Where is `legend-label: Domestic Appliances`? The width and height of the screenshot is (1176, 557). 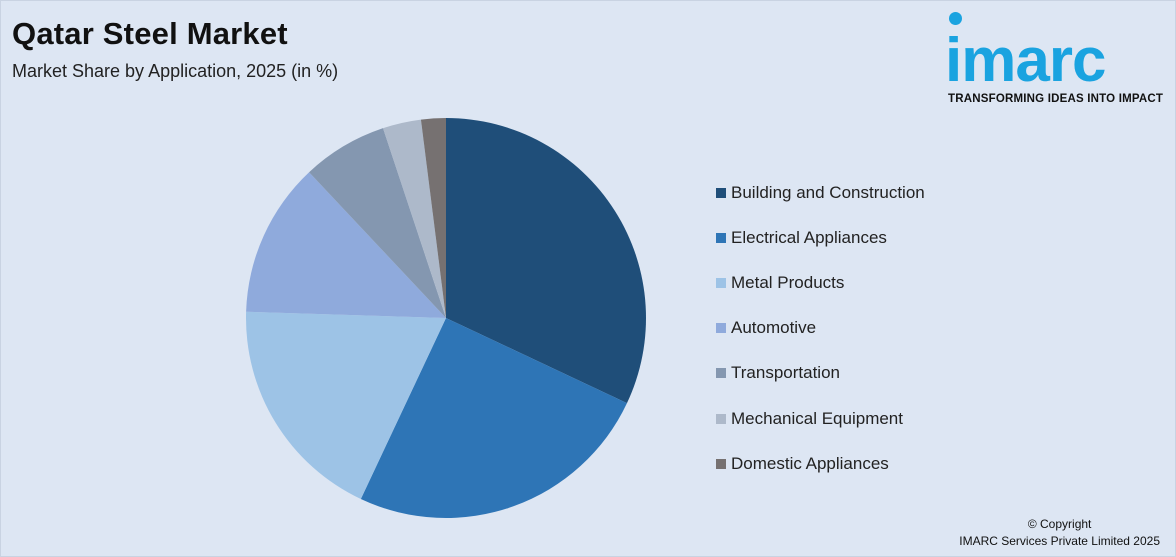
legend-label: Domestic Appliances is located at coordinates (810, 463).